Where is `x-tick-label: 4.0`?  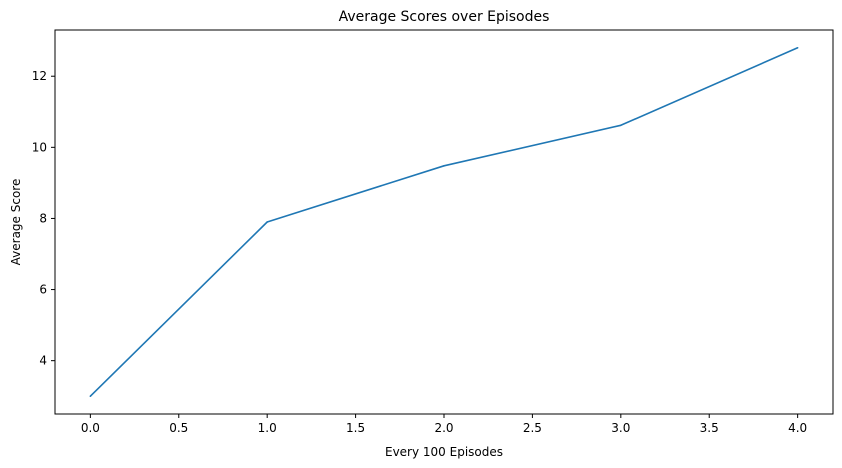 x-tick-label: 4.0 is located at coordinates (797, 428).